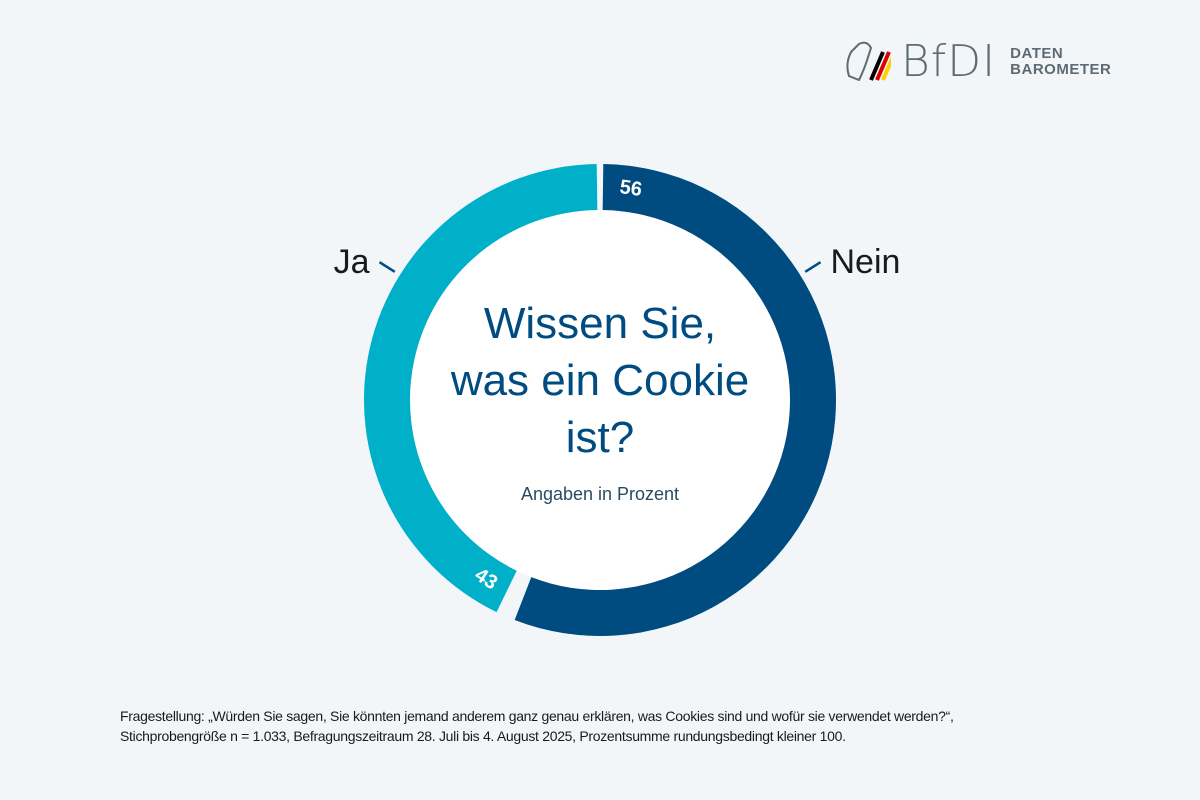  Describe the element at coordinates (949, 61) in the screenshot. I see `brand-name: BfDI` at that location.